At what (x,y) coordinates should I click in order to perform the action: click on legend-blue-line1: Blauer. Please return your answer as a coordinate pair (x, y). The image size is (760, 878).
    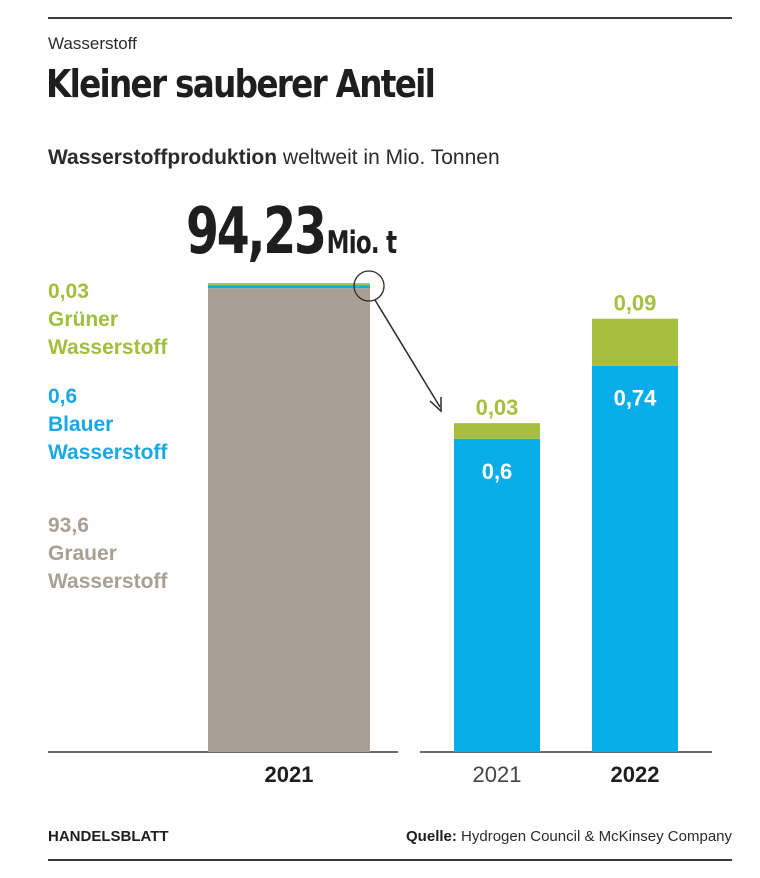
    Looking at the image, I should click on (81, 424).